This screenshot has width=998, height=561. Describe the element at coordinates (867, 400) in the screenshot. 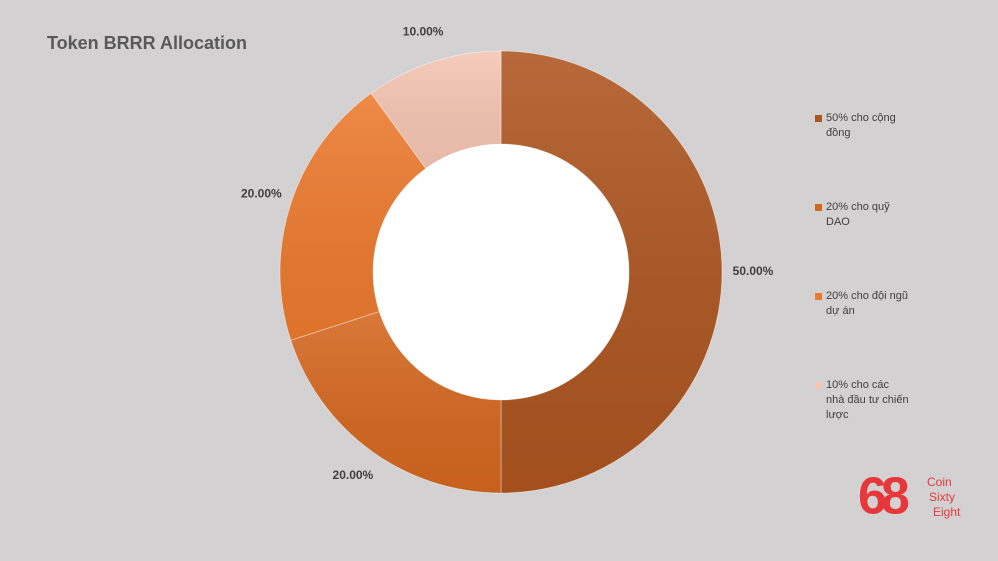

I see `legend-label: 10% cho các nhà đầu tư chiến lược` at that location.